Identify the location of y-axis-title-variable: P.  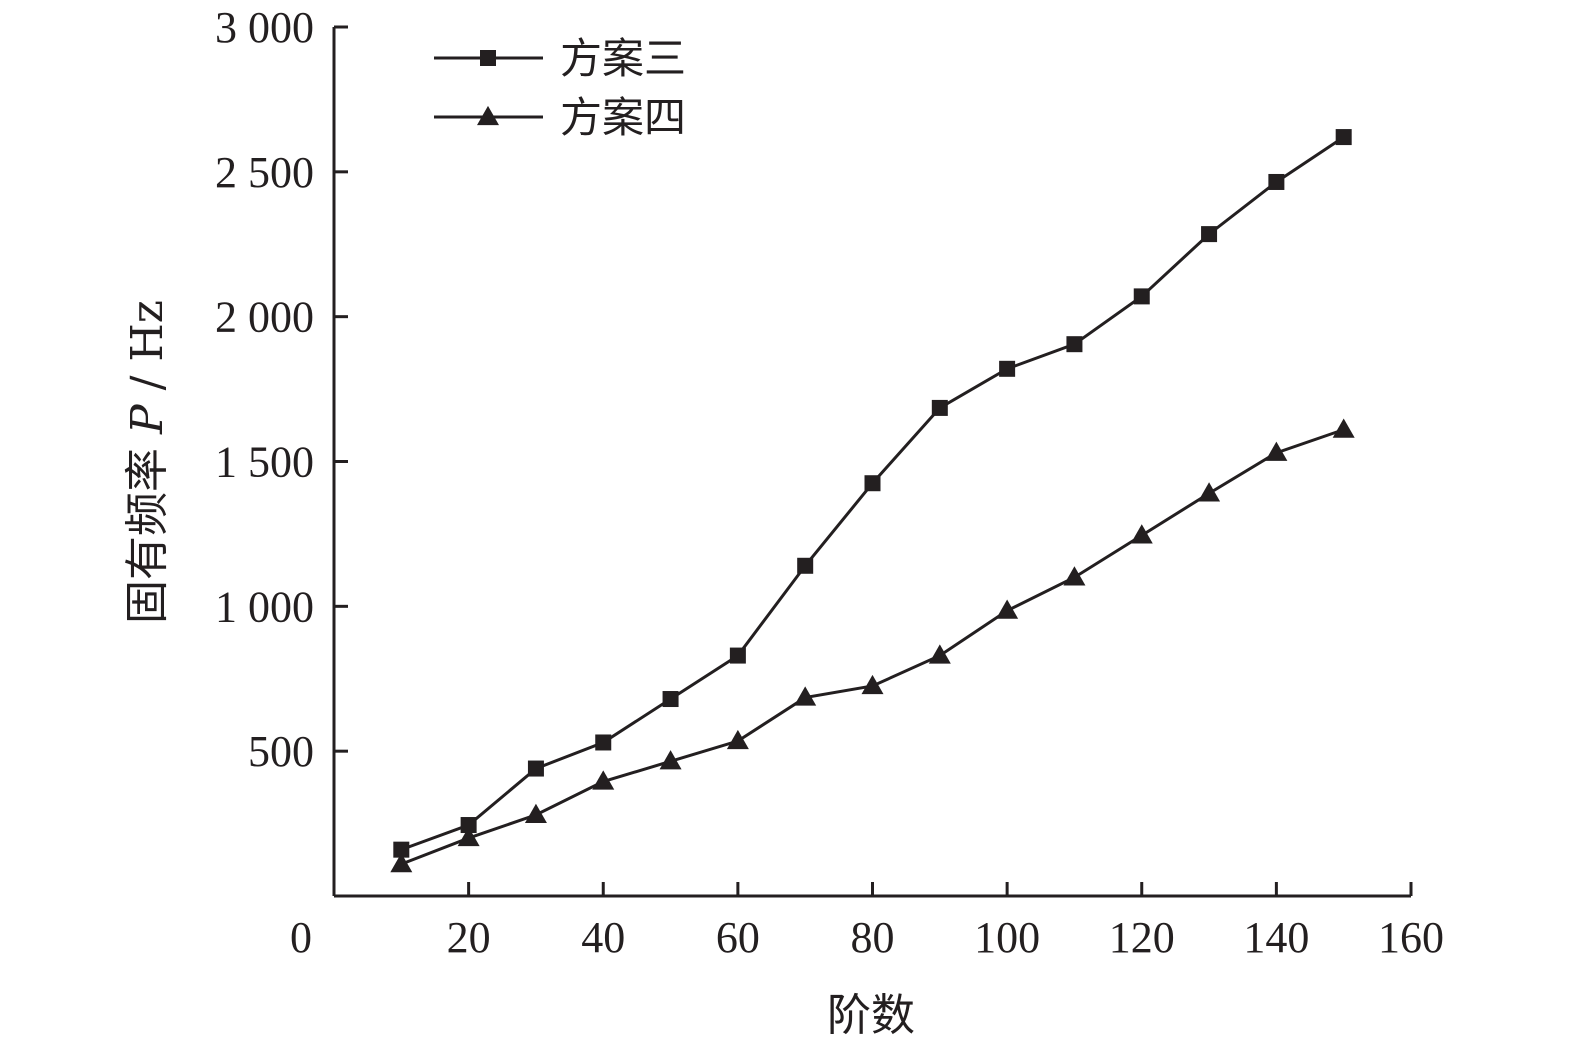
(147, 419).